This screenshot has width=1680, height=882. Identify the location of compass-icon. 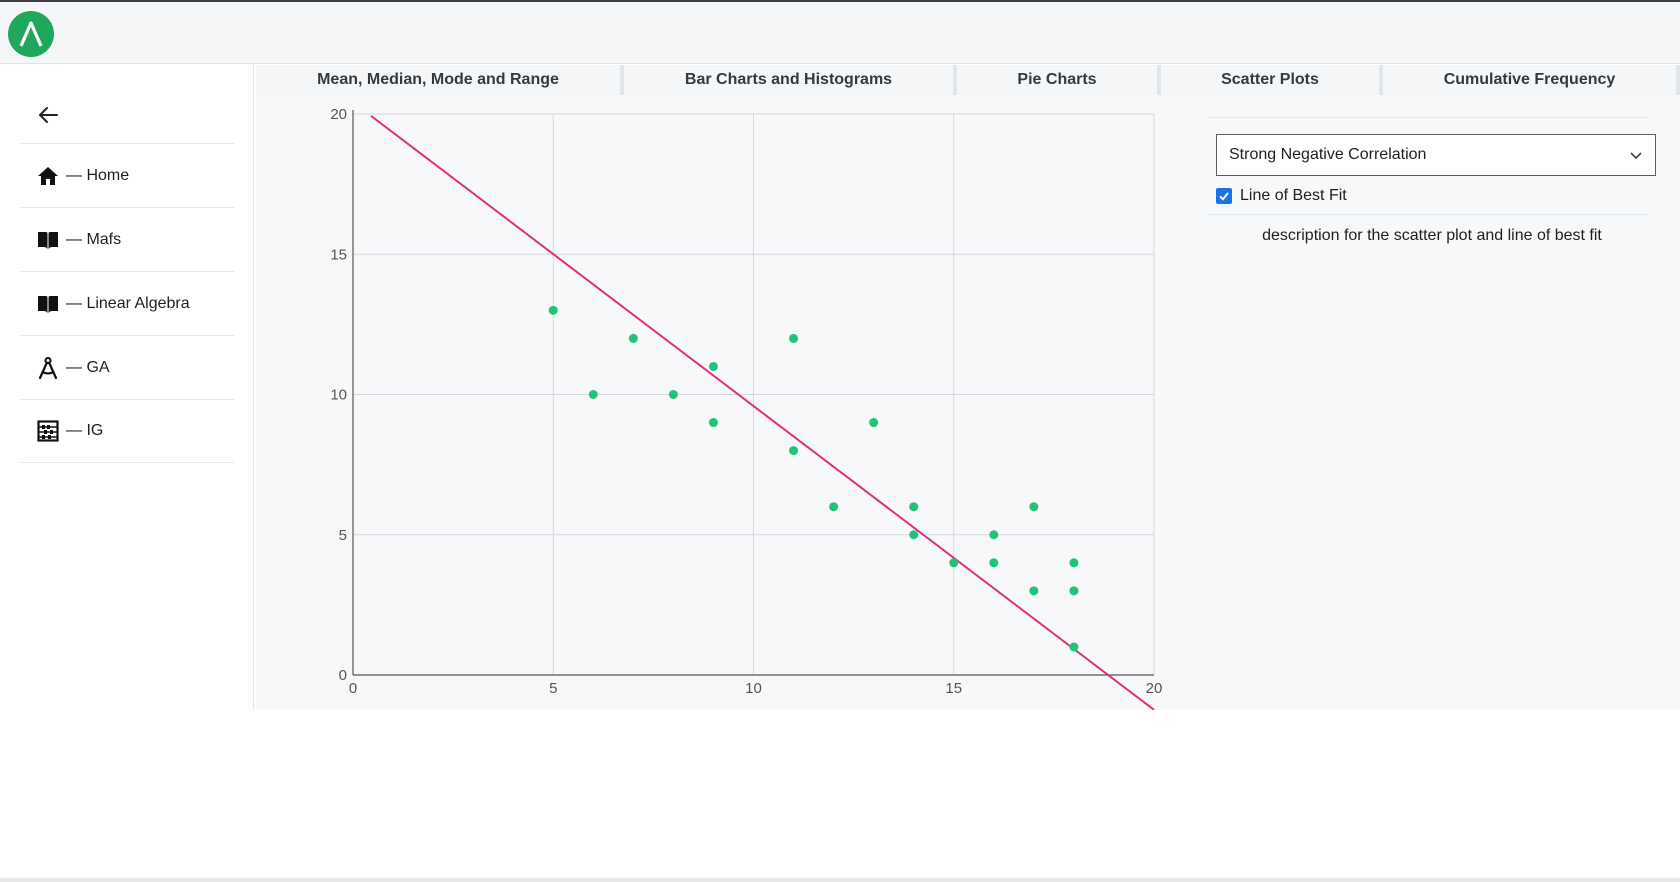
(48, 368).